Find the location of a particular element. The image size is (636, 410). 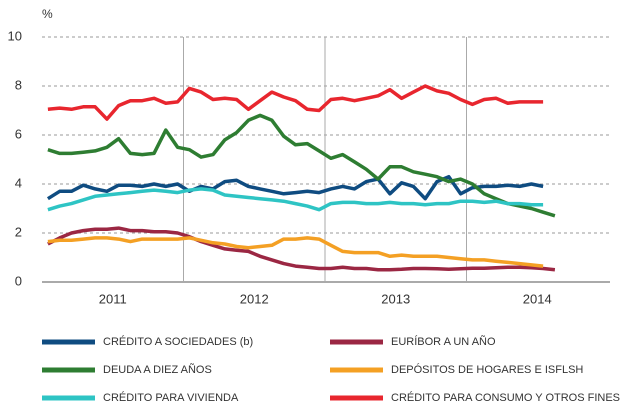

y-tick-label: 4 is located at coordinates (18, 182).